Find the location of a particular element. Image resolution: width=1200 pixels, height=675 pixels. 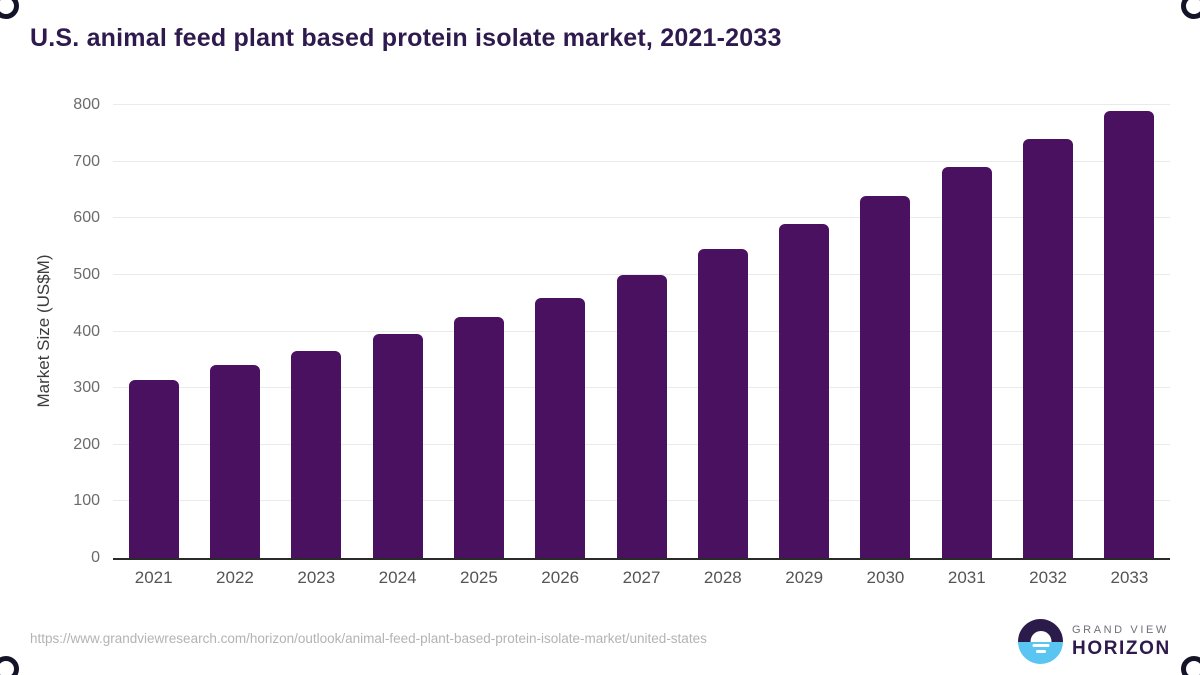

bar-slot-2031 is located at coordinates (966, 331).